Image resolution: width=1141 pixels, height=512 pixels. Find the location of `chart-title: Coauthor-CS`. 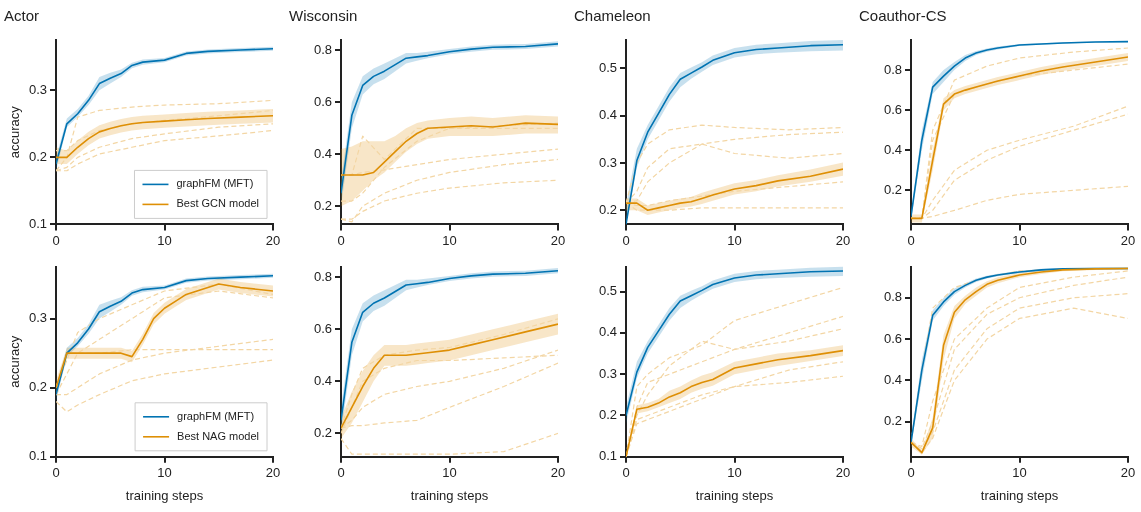

chart-title: Coauthor-CS is located at coordinates (903, 16).